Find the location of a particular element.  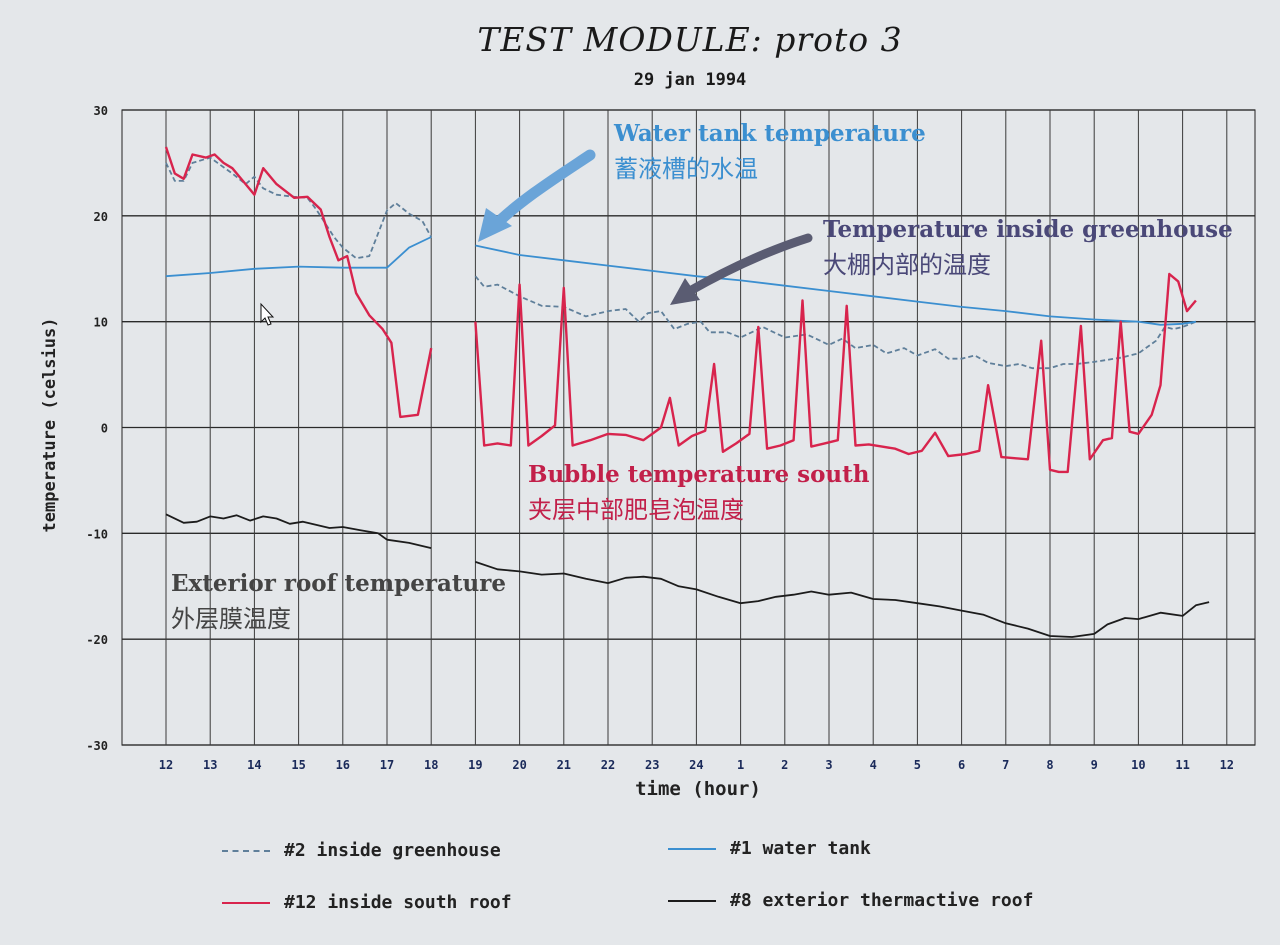

legend-swatch-water-tank is located at coordinates (692, 849).